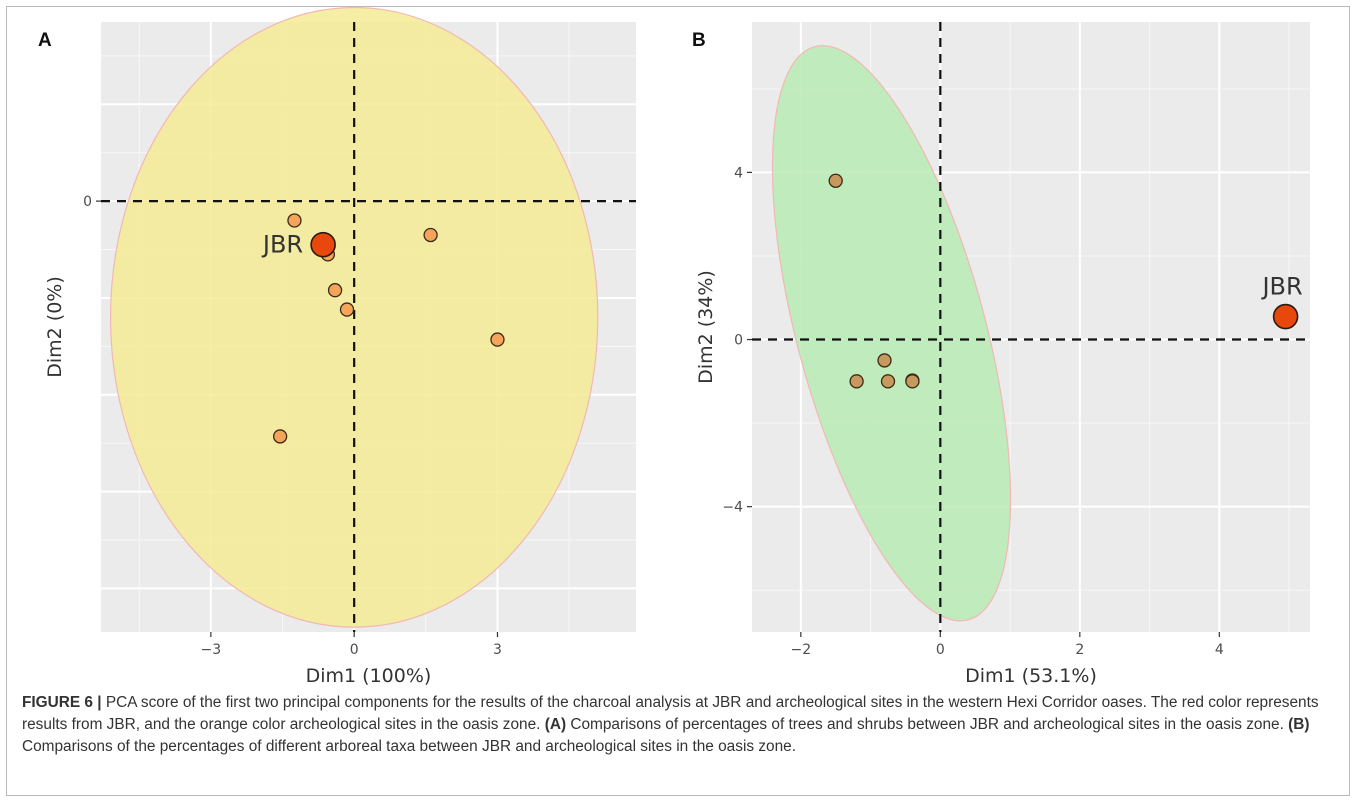  I want to click on x-tick-label: −3, so click(211, 650).